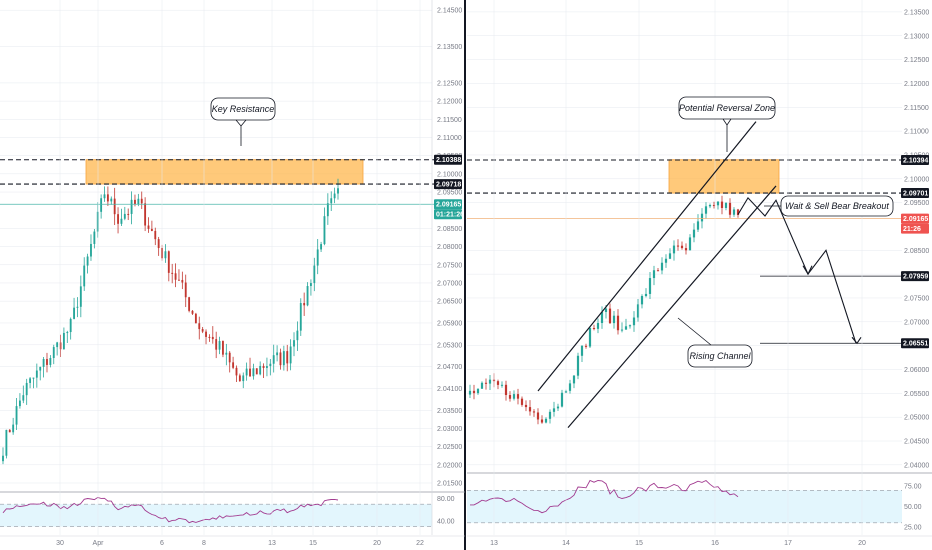 The height and width of the screenshot is (550, 932). Describe the element at coordinates (916, 108) in the screenshot. I see `y-tick-label: 2.11500` at that location.